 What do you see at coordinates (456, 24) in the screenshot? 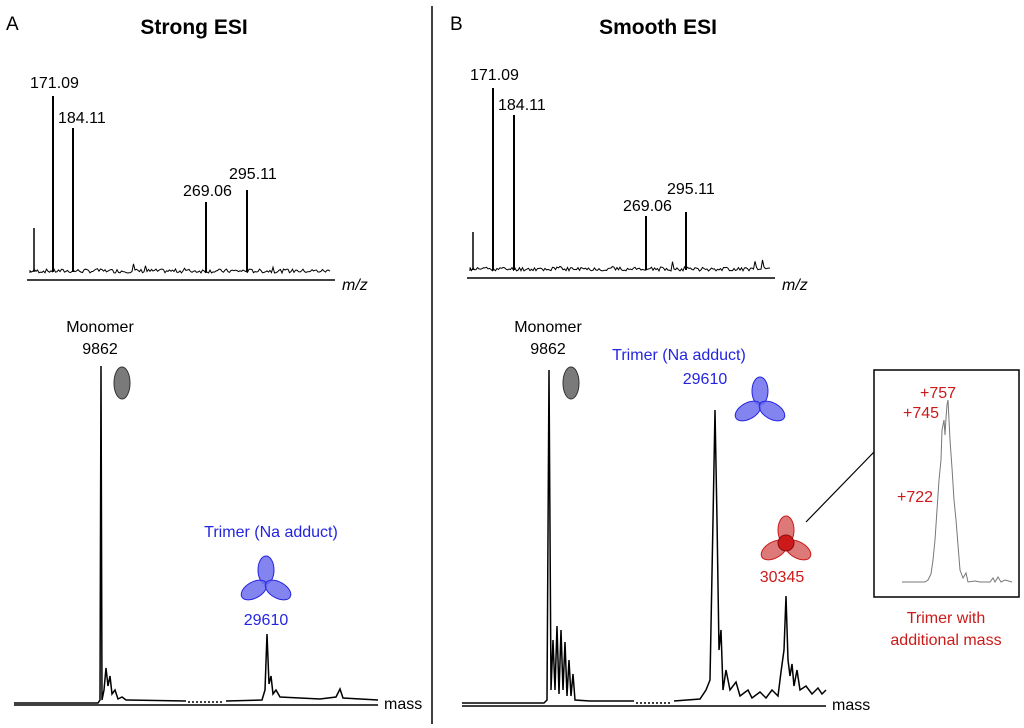
I see `panel-label-b: B` at bounding box center [456, 24].